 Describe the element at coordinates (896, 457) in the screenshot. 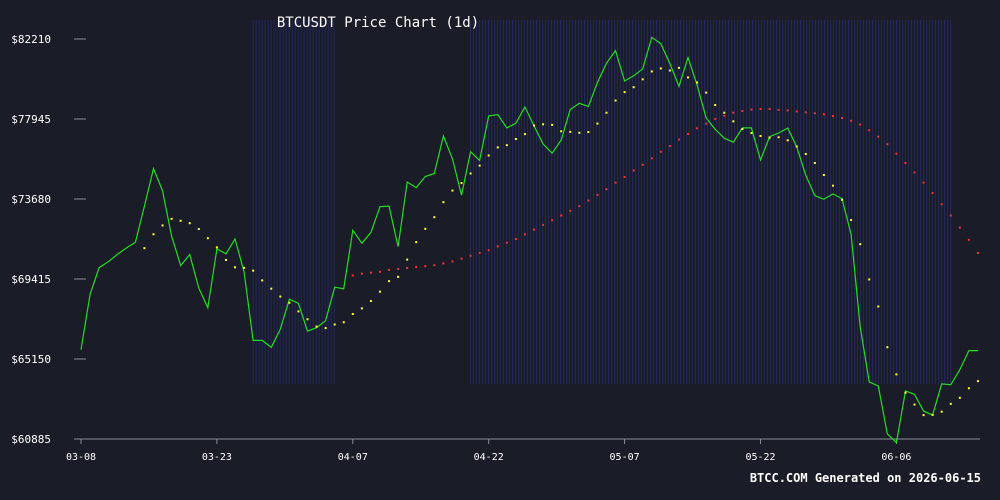

I see `x-tick-label: 06-06` at that location.